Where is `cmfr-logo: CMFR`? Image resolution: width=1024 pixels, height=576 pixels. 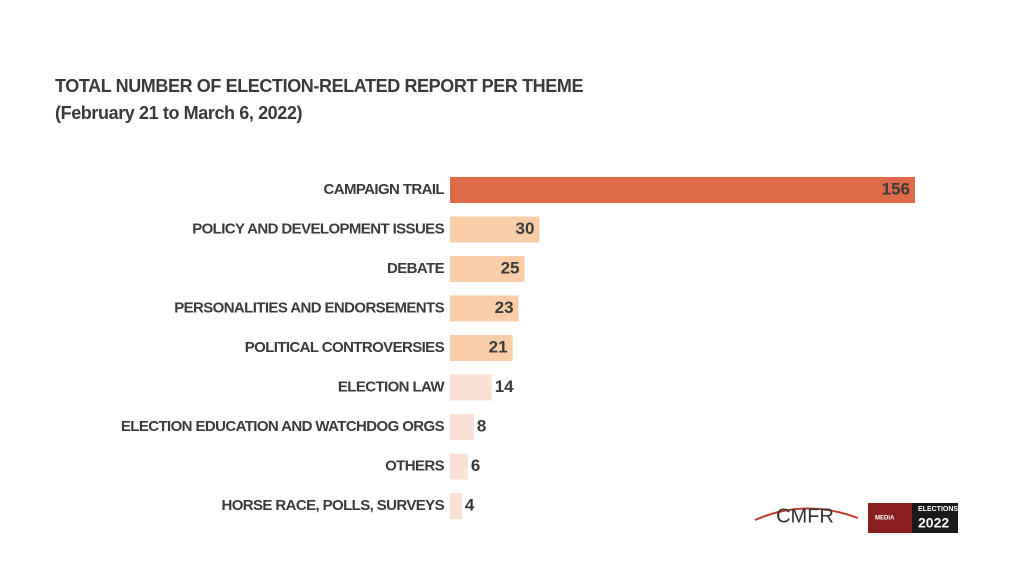 cmfr-logo: CMFR is located at coordinates (806, 516).